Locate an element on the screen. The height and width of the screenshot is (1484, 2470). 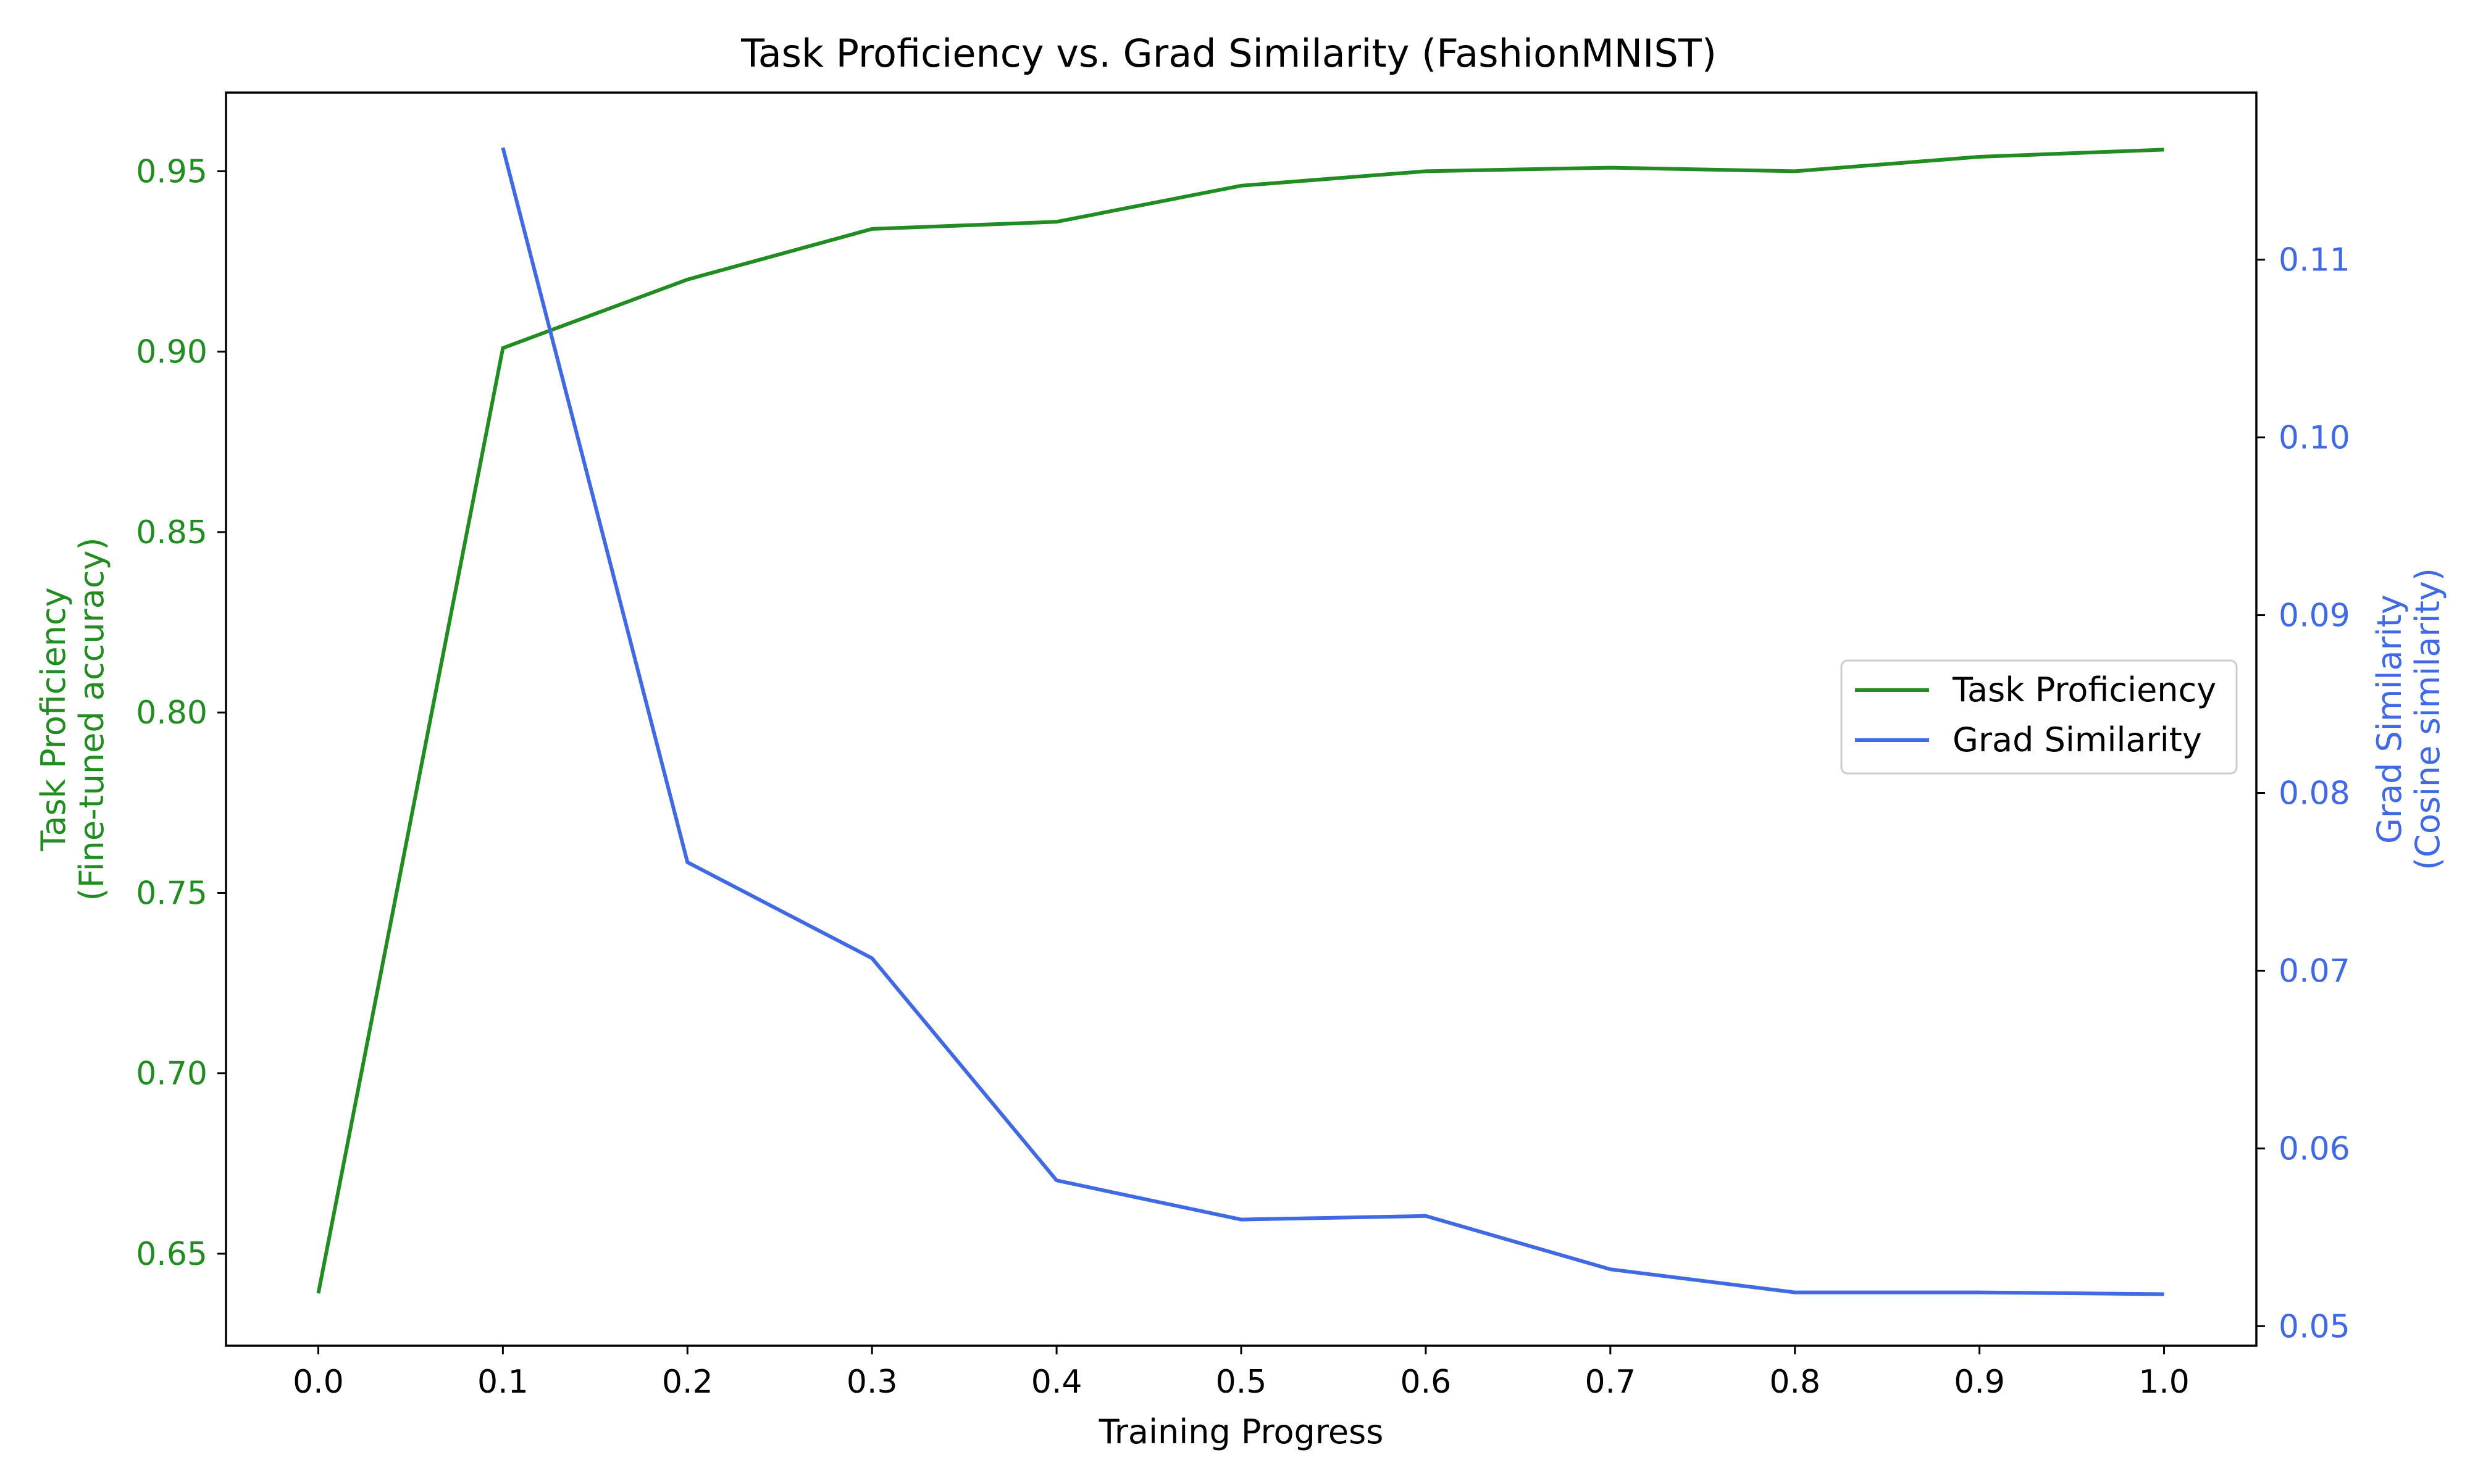
y-right-tick-label: 0.05 is located at coordinates (2315, 1326).